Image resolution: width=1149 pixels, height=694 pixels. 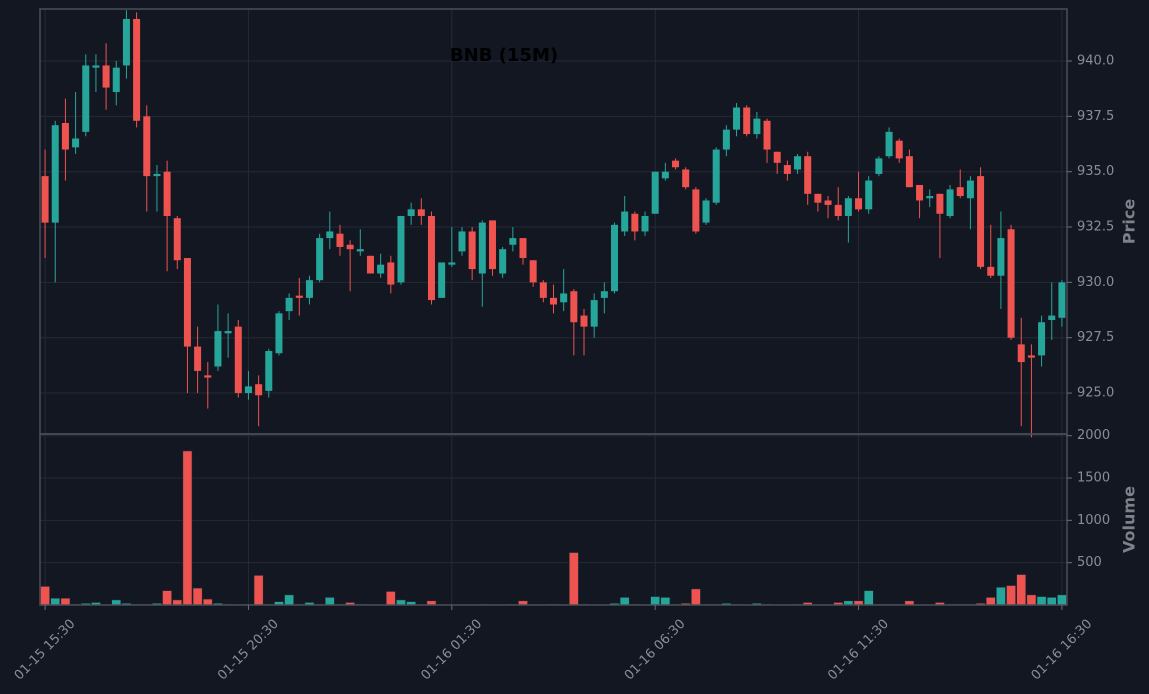 What do you see at coordinates (1095, 227) in the screenshot?
I see `y-tick-label: 932.5` at bounding box center [1095, 227].